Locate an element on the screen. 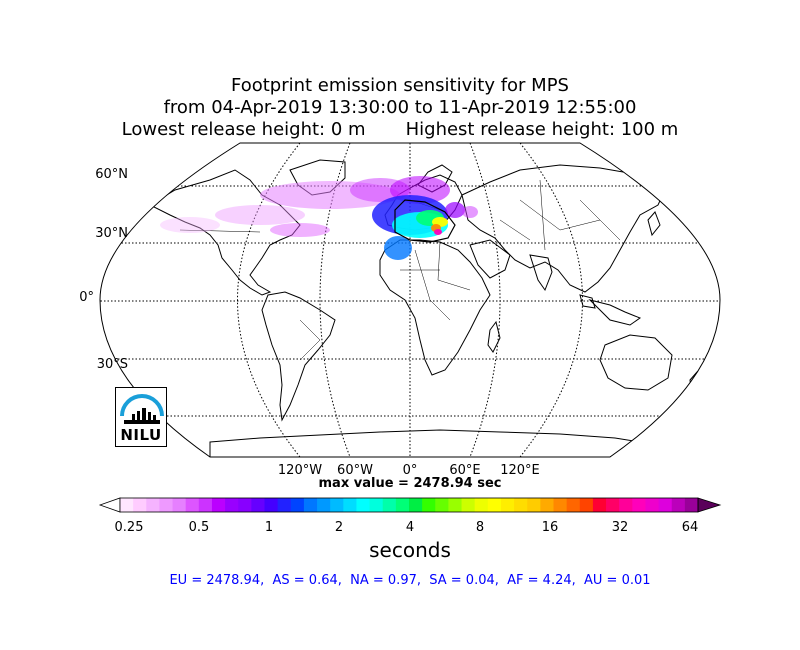 The width and height of the screenshot is (800, 650). colorbar-tick-label: 2 is located at coordinates (339, 527).